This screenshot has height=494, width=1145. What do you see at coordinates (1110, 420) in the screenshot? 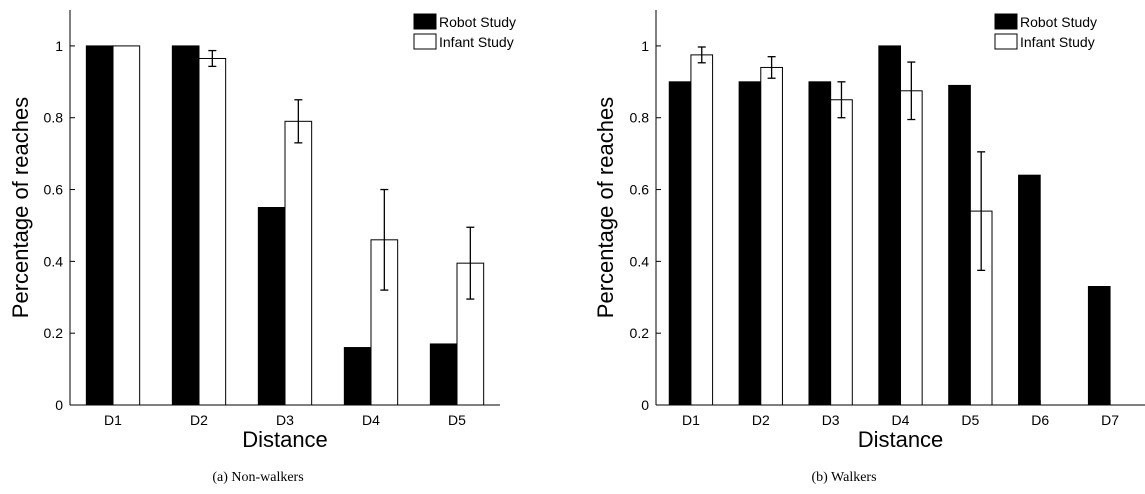
I see `x-tick-label: D7` at bounding box center [1110, 420].